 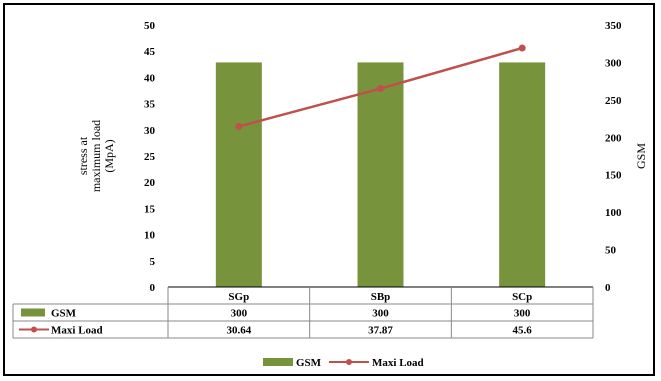 I want to click on legend-maxi-load-point, so click(x=349, y=362).